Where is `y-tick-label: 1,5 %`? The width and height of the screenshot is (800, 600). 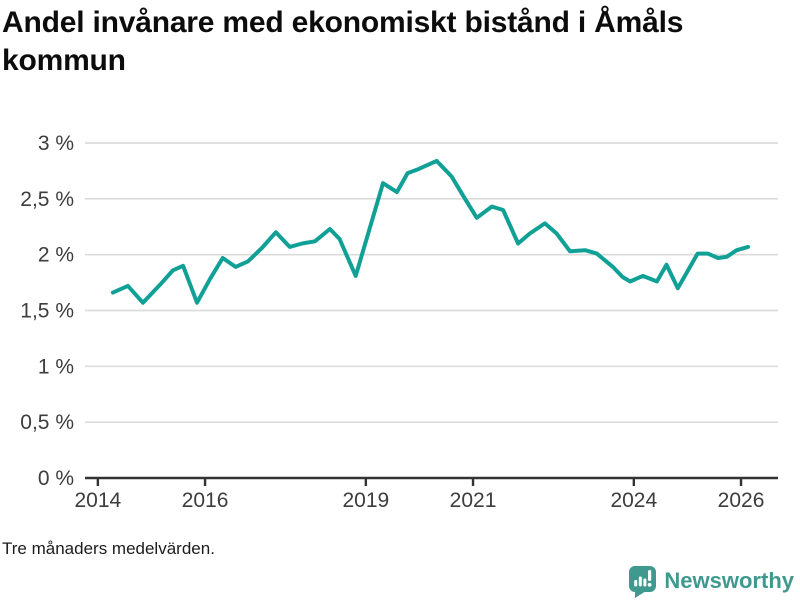
y-tick-label: 1,5 % is located at coordinates (47, 311).